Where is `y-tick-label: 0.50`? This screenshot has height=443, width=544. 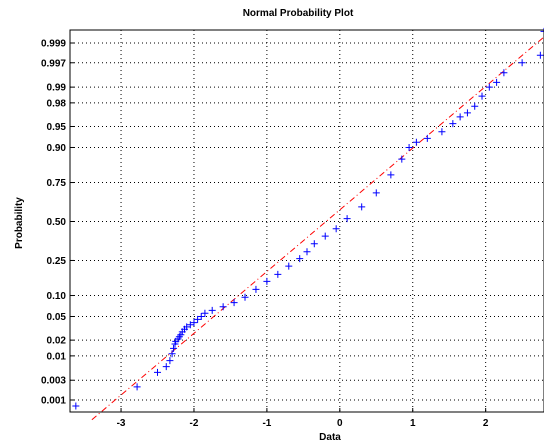
y-tick-label: 0.50 is located at coordinates (57, 222).